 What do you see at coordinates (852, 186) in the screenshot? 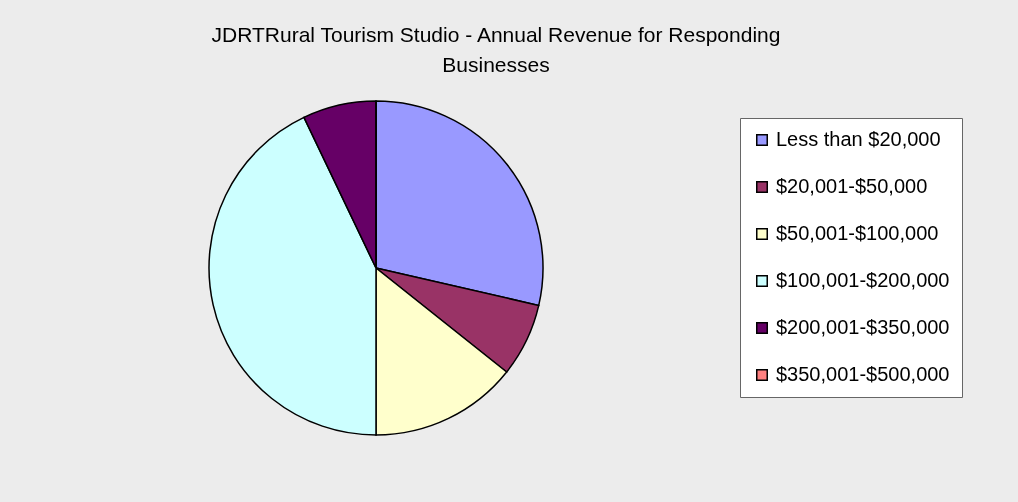
I see `legend-label: $20,001-$50,000` at bounding box center [852, 186].